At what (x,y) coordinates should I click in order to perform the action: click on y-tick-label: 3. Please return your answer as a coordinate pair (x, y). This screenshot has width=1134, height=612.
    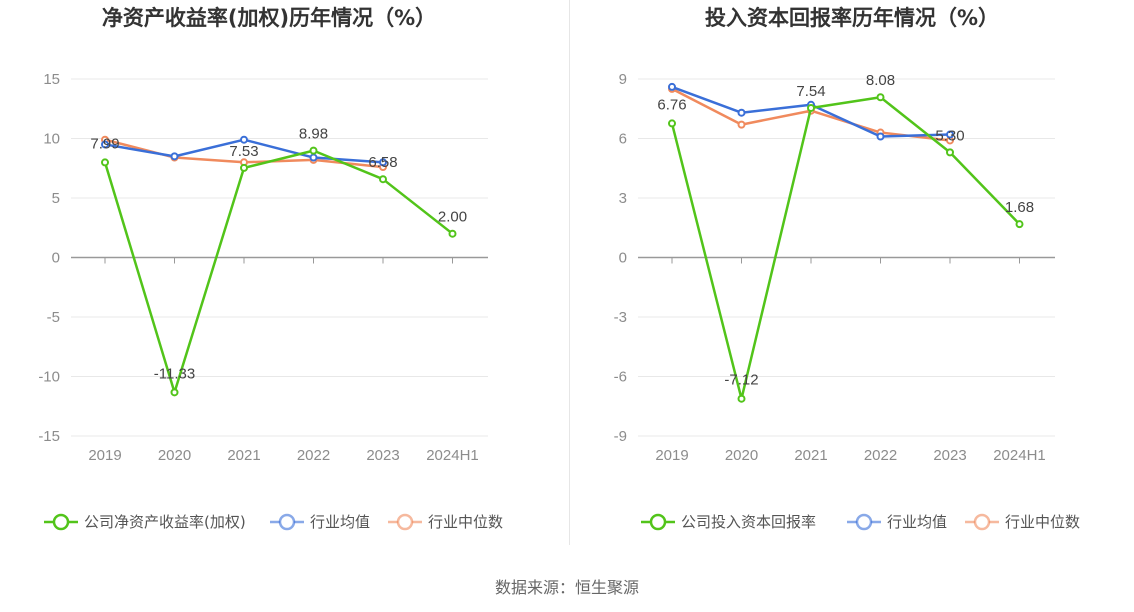
    Looking at the image, I should click on (623, 198).